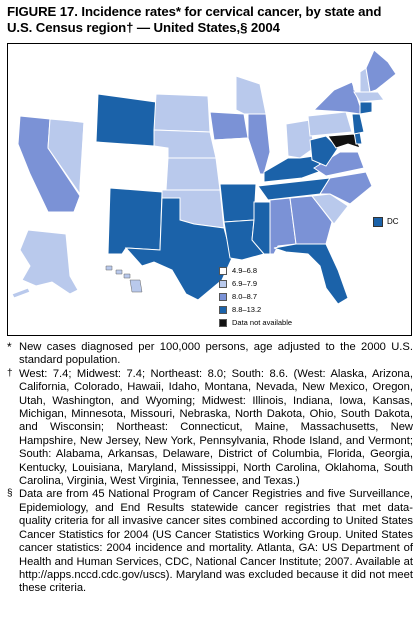  Describe the element at coordinates (247, 309) in the screenshot. I see `legend-label: 8.8–13.2` at that location.